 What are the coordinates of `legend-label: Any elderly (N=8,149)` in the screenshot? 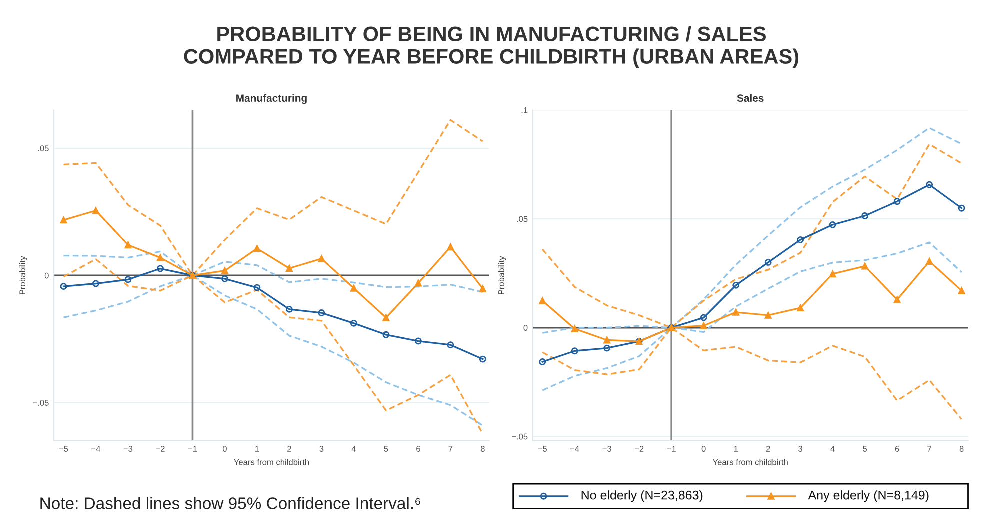 It's located at (868, 496).